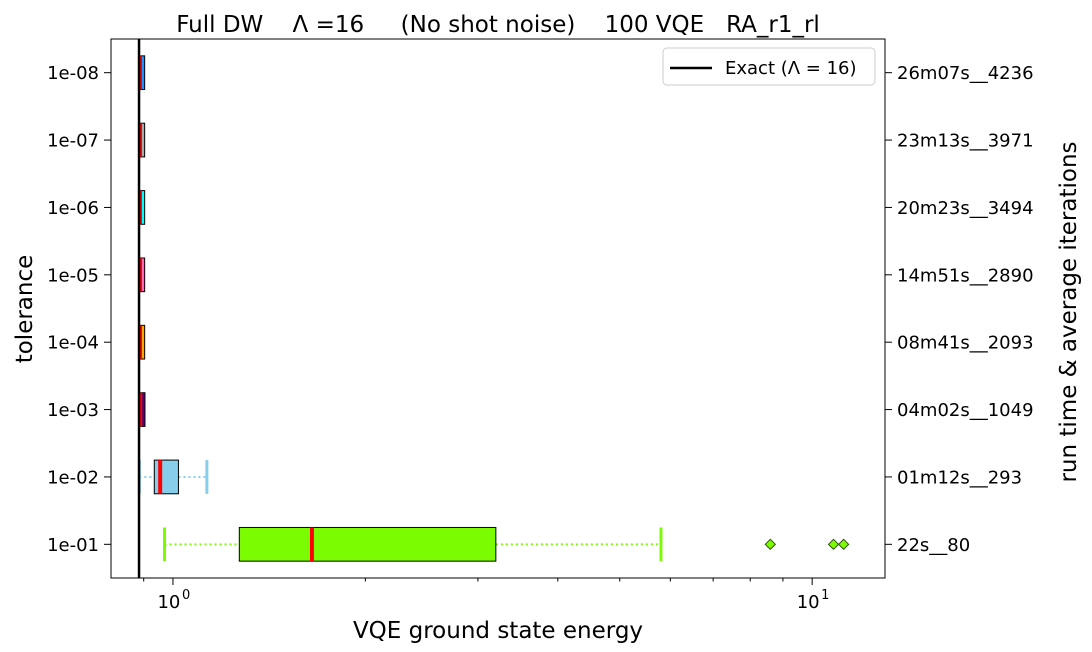 The height and width of the screenshot is (652, 1092). What do you see at coordinates (73, 141) in the screenshot?
I see `y-tick-label-left: 1e-07` at bounding box center [73, 141].